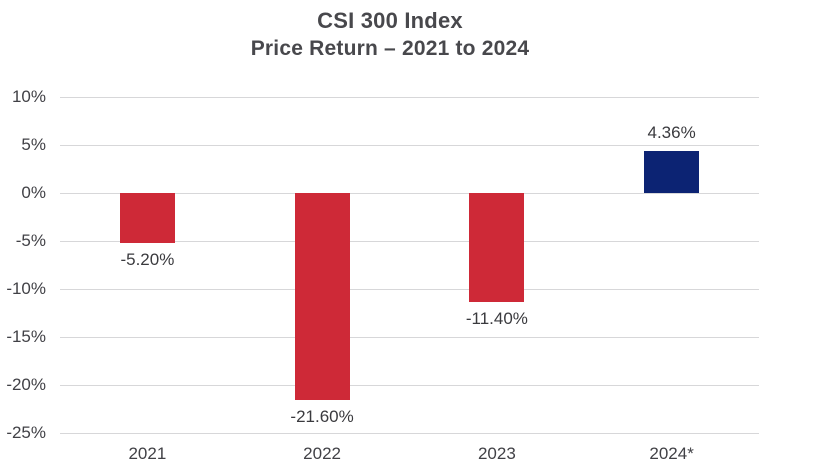  I want to click on bar-2022, so click(322, 297).